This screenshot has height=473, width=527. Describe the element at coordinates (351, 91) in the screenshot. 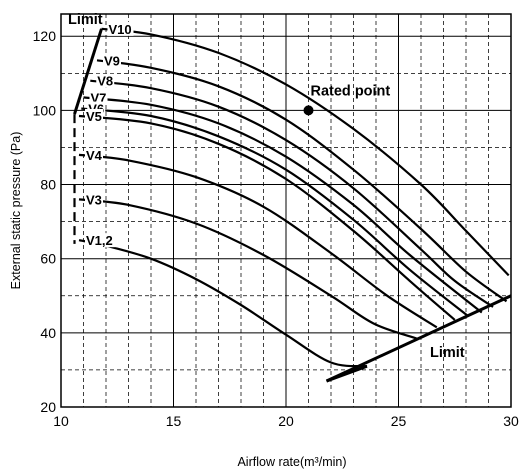

I see `rated-point-label: Rated point` at that location.